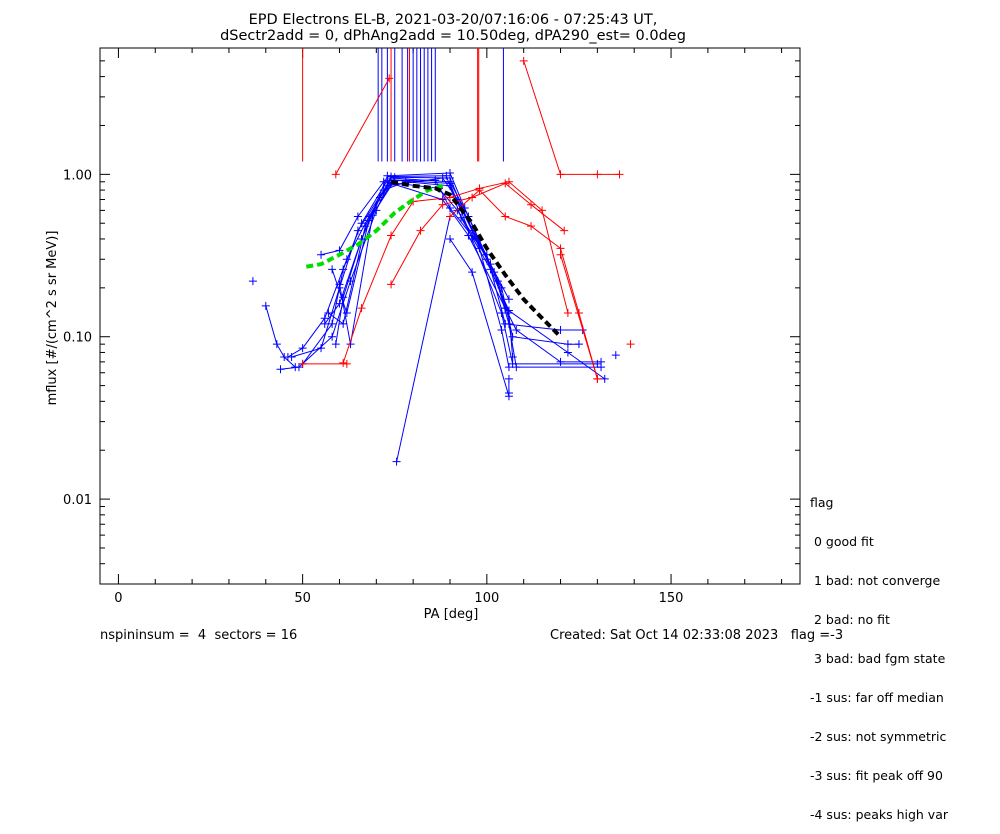  I want to click on y-tick-label: 1.00, so click(77, 175).